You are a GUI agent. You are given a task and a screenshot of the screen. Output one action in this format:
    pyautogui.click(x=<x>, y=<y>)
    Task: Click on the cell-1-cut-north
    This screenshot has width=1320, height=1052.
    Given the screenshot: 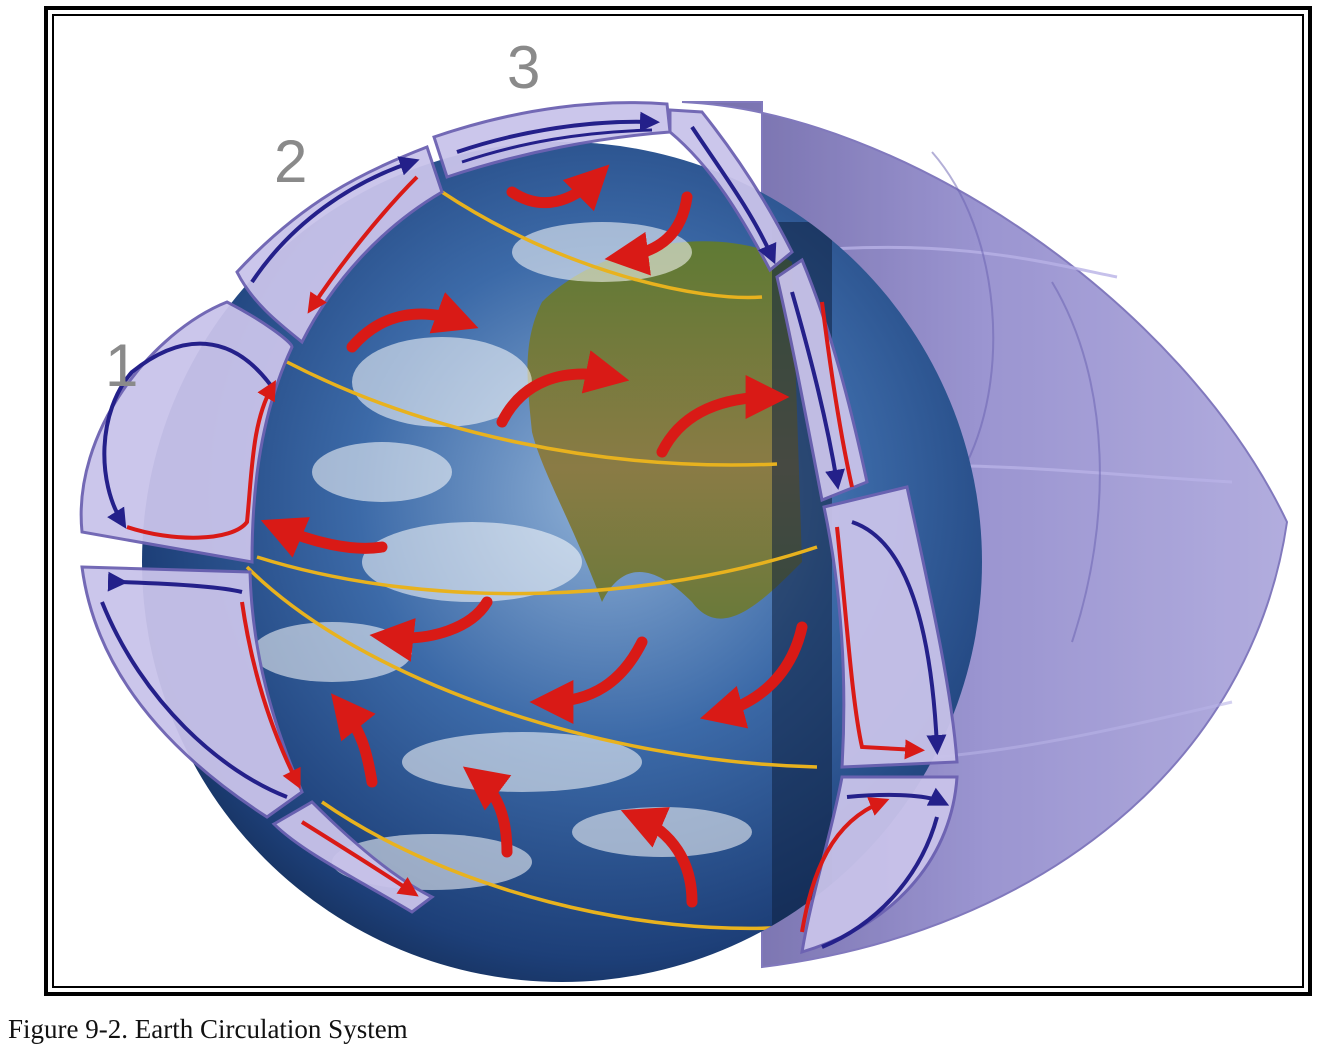 What is the action you would take?
    pyautogui.click(x=890, y=627)
    